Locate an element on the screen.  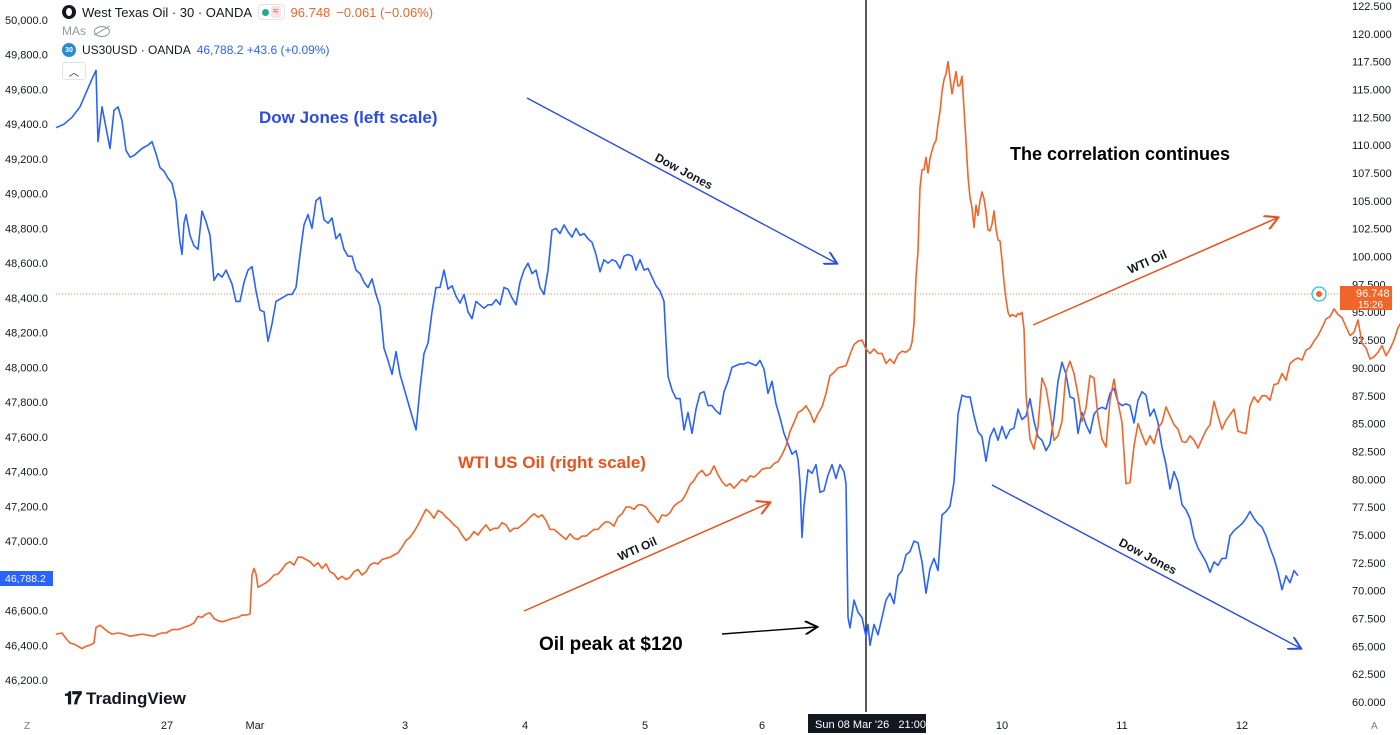
right-tick-label: 115.000 is located at coordinates (1371, 91).